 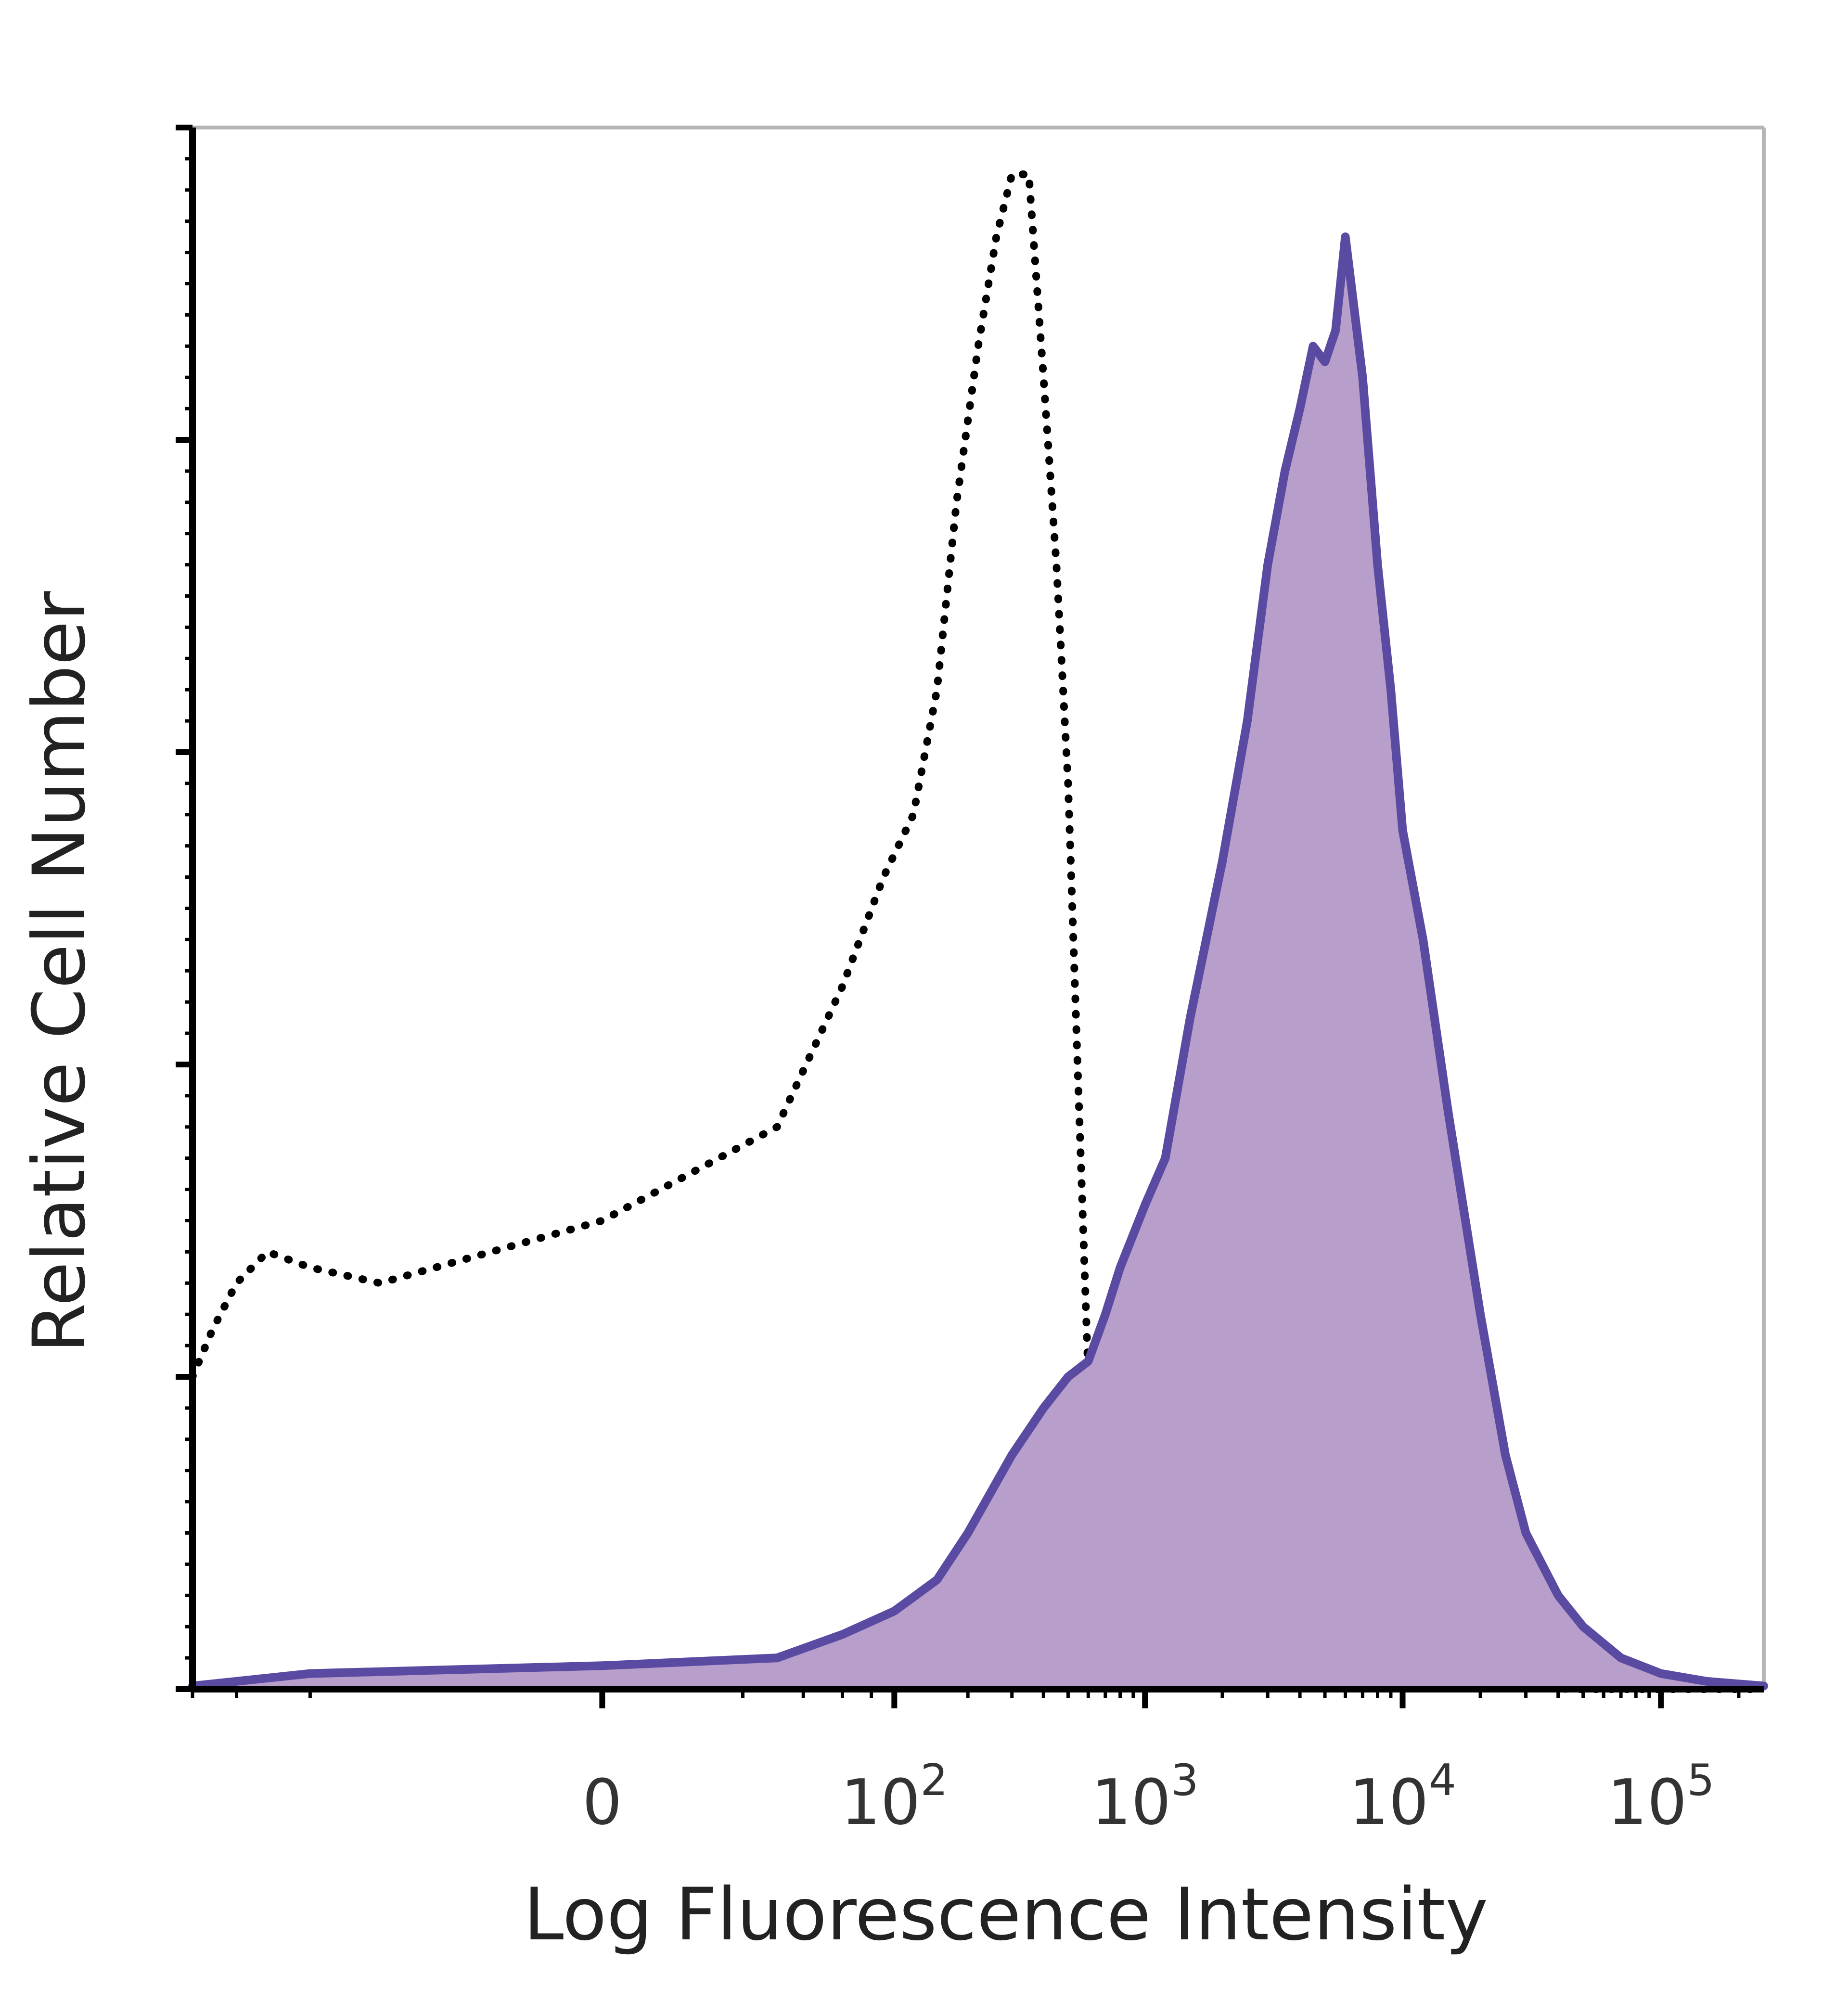 I want to click on y-axis-label: Relative Cell Number, so click(x=60, y=972).